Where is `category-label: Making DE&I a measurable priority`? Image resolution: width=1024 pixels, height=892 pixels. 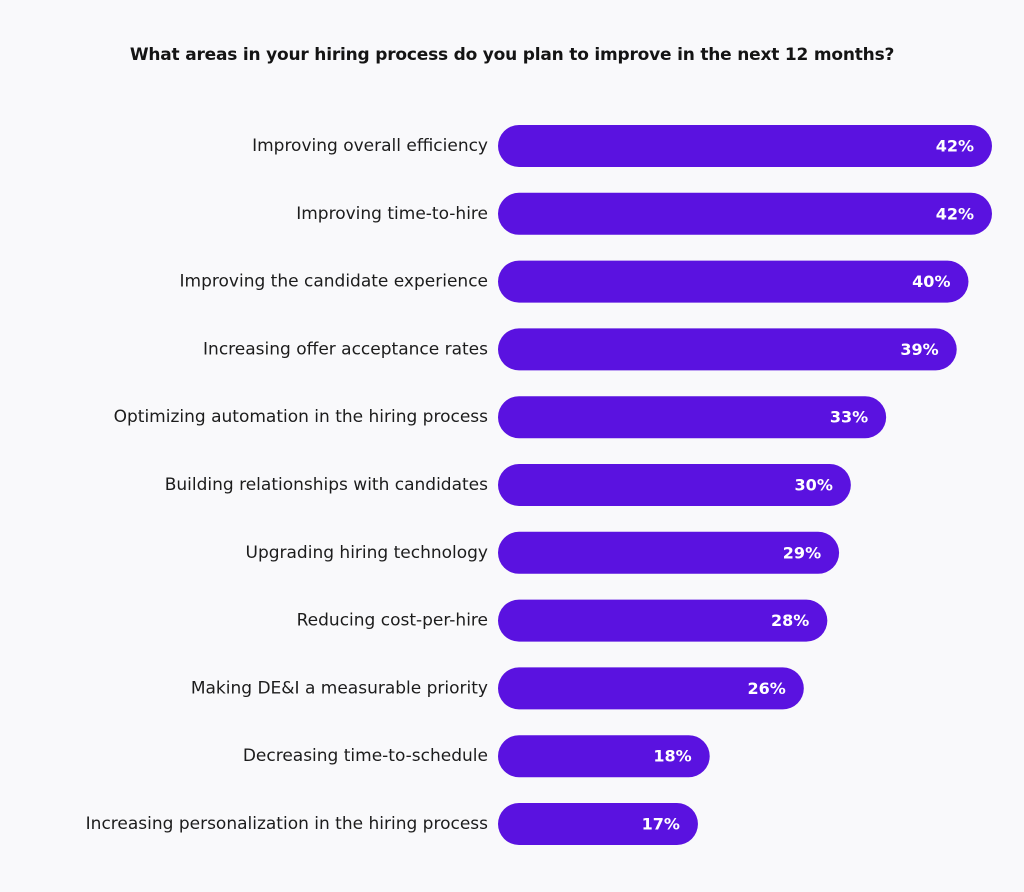 category-label: Making DE&I a measurable priority is located at coordinates (339, 688).